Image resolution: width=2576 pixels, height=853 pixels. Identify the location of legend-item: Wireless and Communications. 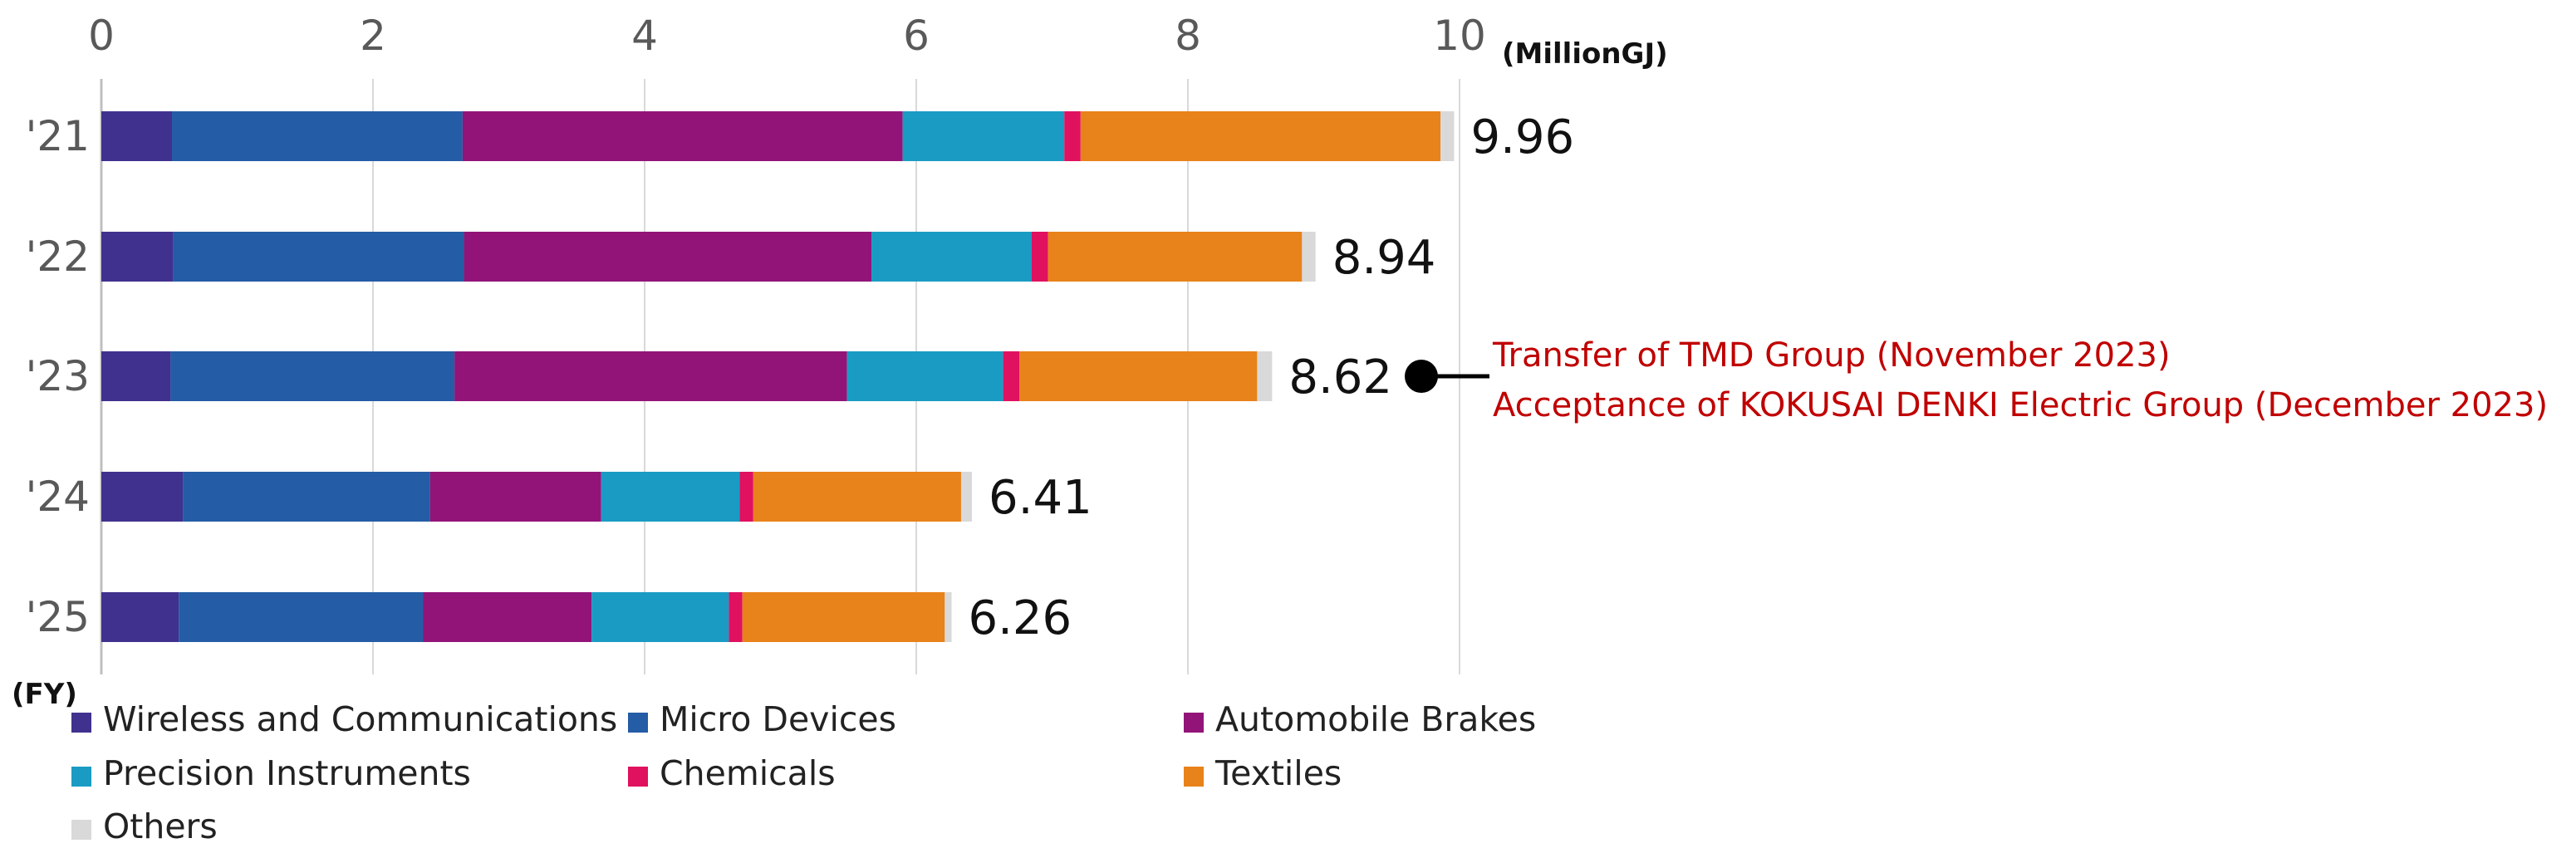
(344, 719).